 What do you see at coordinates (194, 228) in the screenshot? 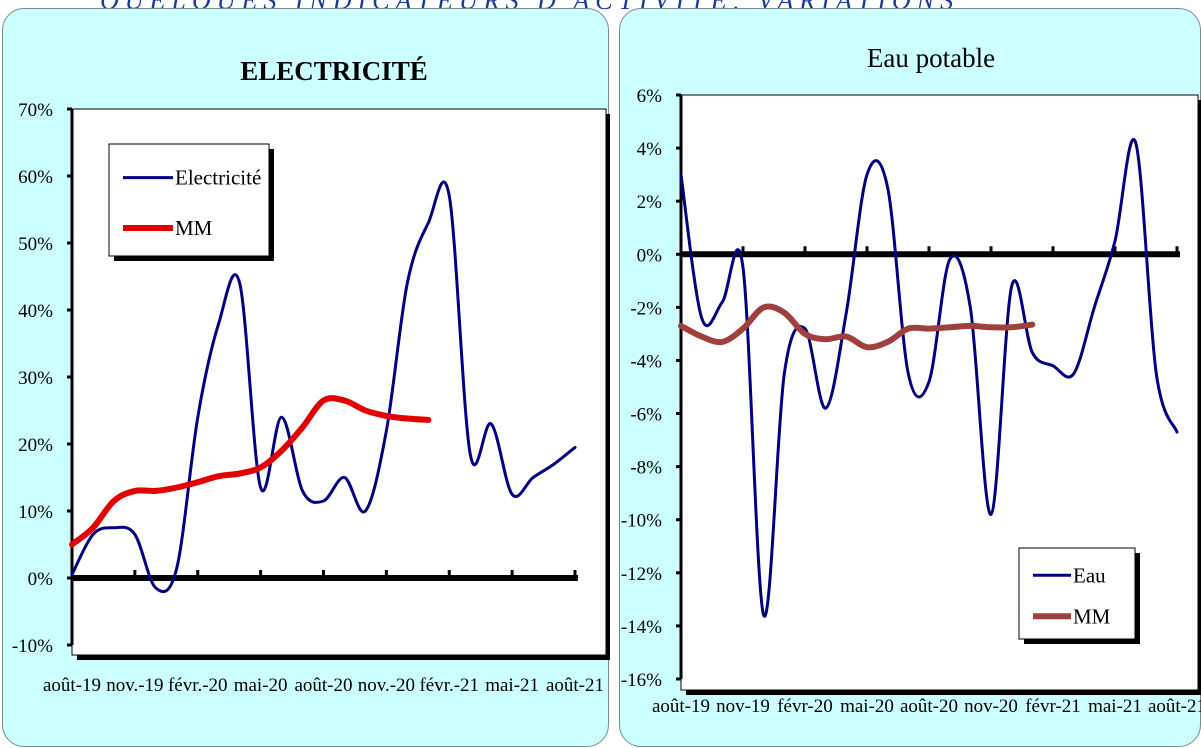
I see `electricite-legend-label: MM` at bounding box center [194, 228].